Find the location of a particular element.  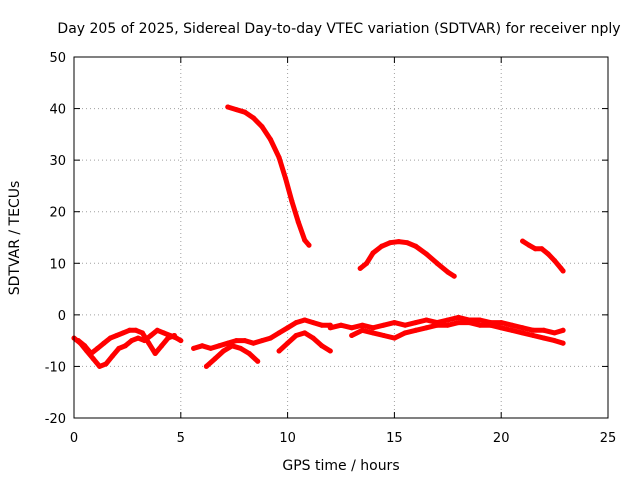

y-tick-label: 10 is located at coordinates (57, 264).